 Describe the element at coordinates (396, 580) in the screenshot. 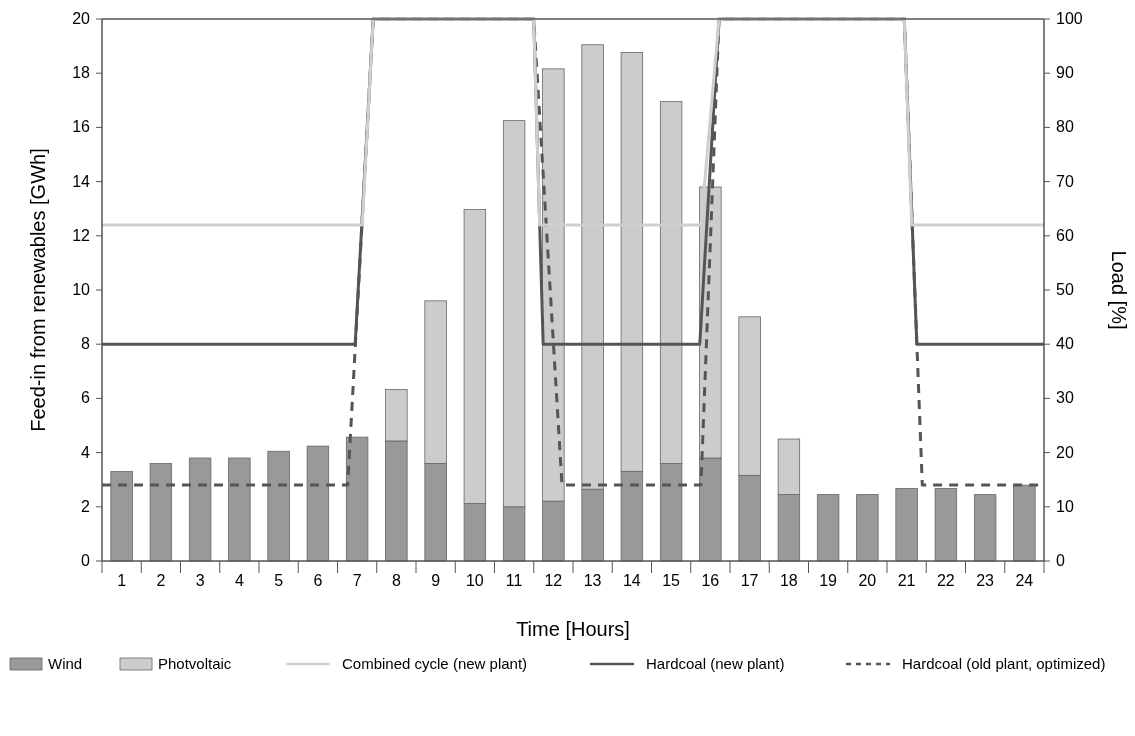

I see `x-tick-label: 8` at that location.